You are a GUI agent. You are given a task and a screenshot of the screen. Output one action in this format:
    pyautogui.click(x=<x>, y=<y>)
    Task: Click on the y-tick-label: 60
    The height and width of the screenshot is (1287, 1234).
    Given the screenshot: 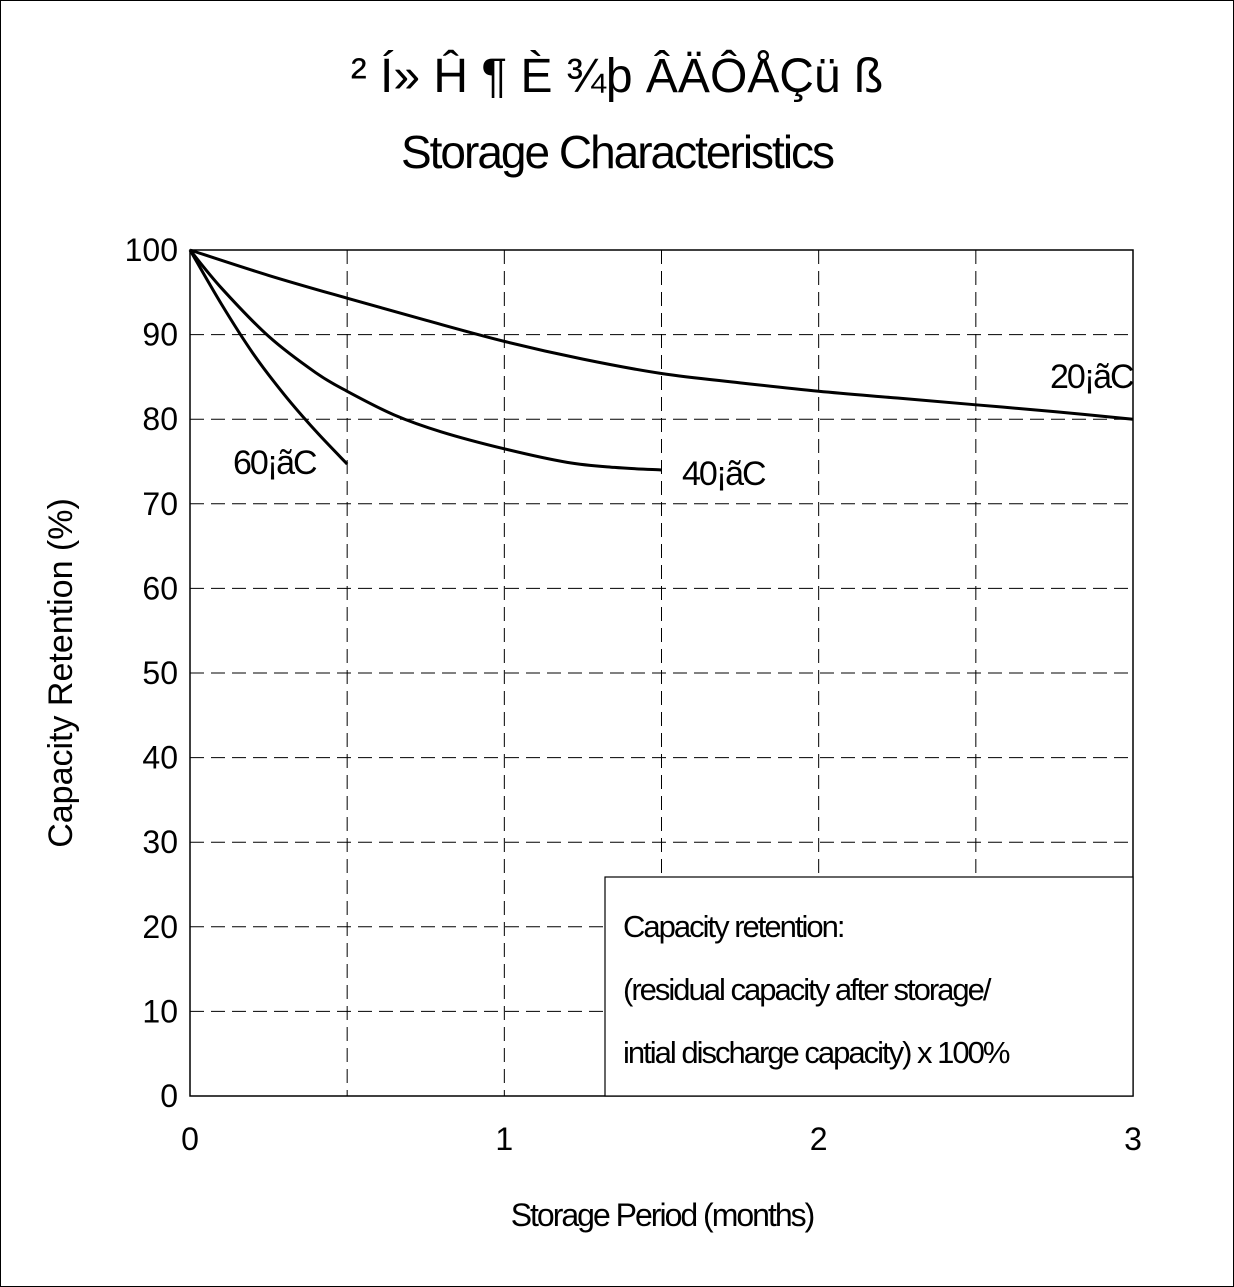 What is the action you would take?
    pyautogui.click(x=160, y=588)
    